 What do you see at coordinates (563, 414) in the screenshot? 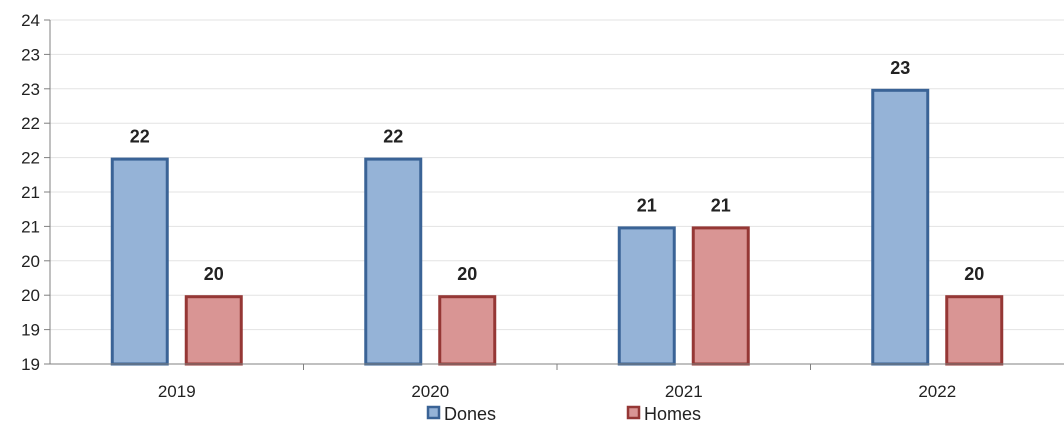
I see `legend: Dones Homes` at bounding box center [563, 414].